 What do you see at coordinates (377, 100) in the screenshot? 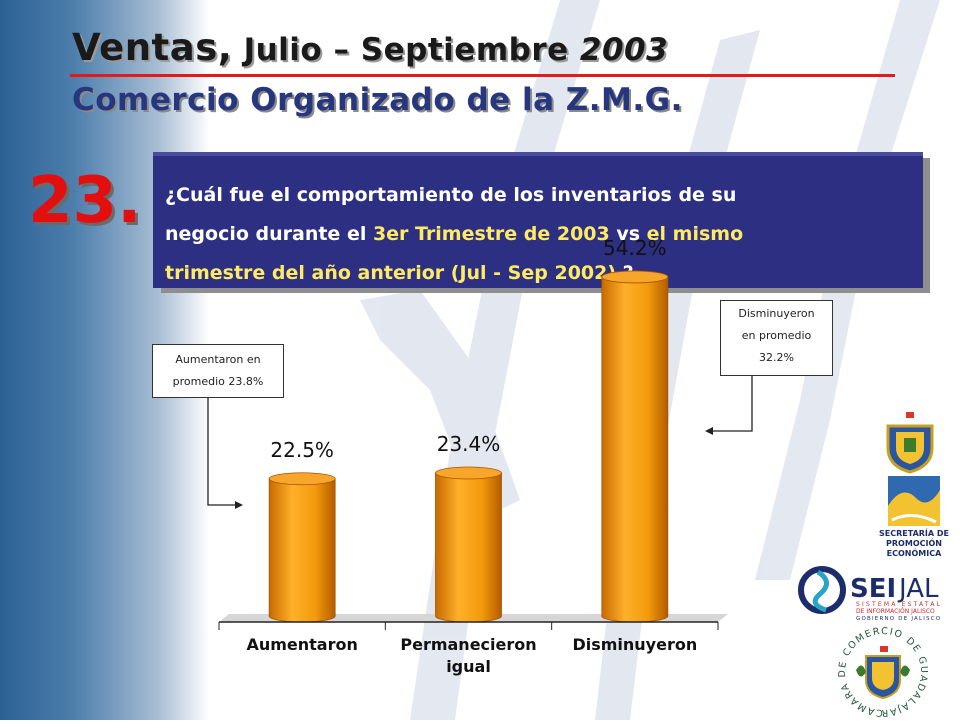
I see `page-subtitle: Comercio Organizado de la Z.M.G.` at bounding box center [377, 100].